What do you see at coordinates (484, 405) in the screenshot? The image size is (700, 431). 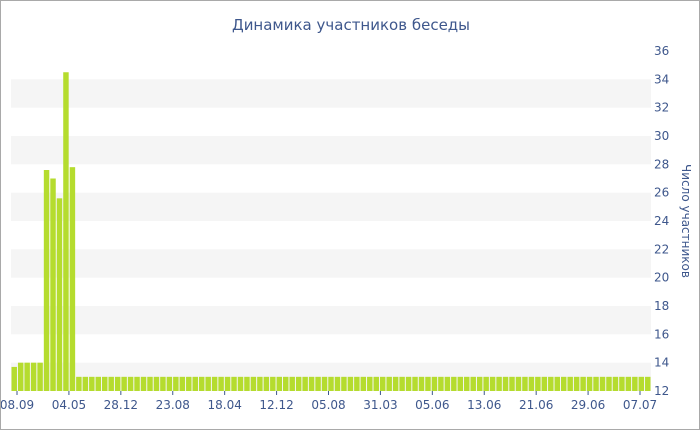 I see `x-tick-label: 13.06` at bounding box center [484, 405].